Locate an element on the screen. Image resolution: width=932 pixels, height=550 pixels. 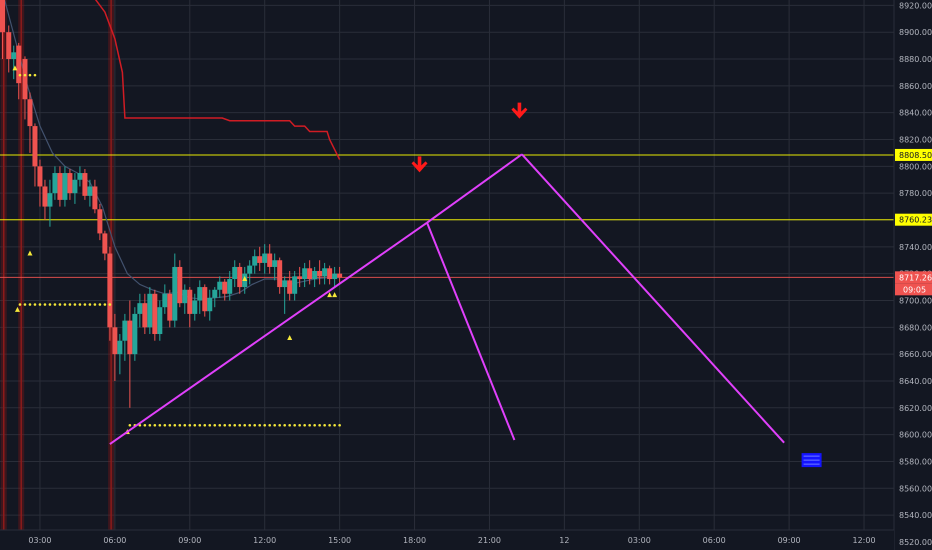
price-badge is located at coordinates (913, 154).